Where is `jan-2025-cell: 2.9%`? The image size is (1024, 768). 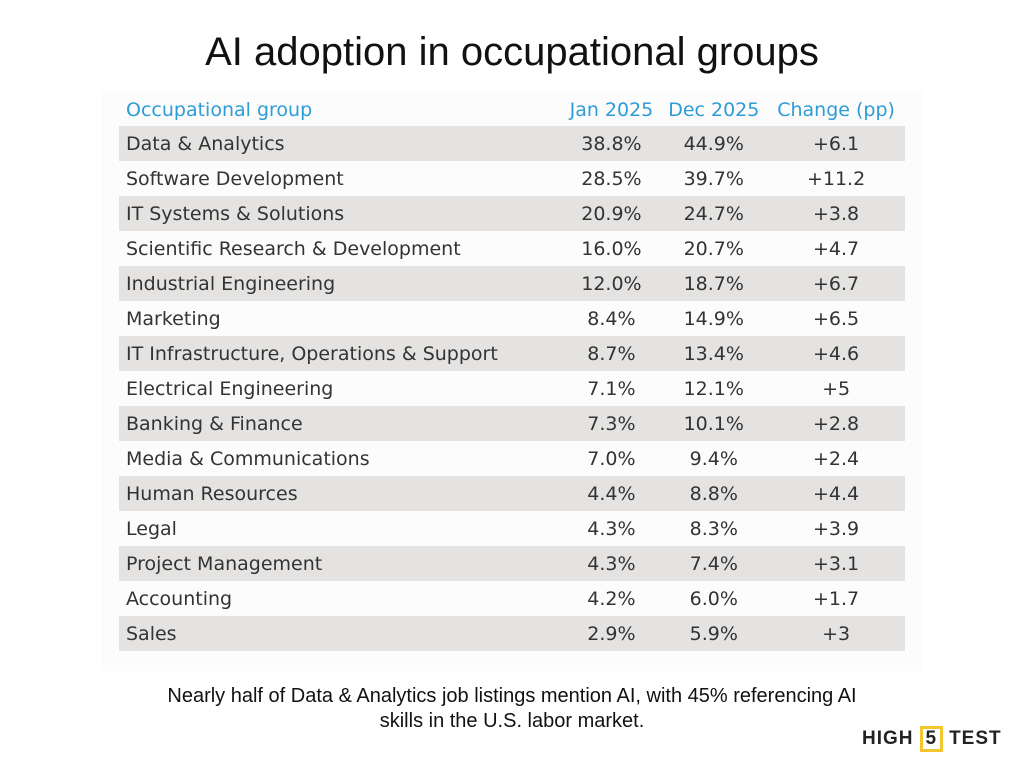
jan-2025-cell: 2.9% is located at coordinates (611, 633).